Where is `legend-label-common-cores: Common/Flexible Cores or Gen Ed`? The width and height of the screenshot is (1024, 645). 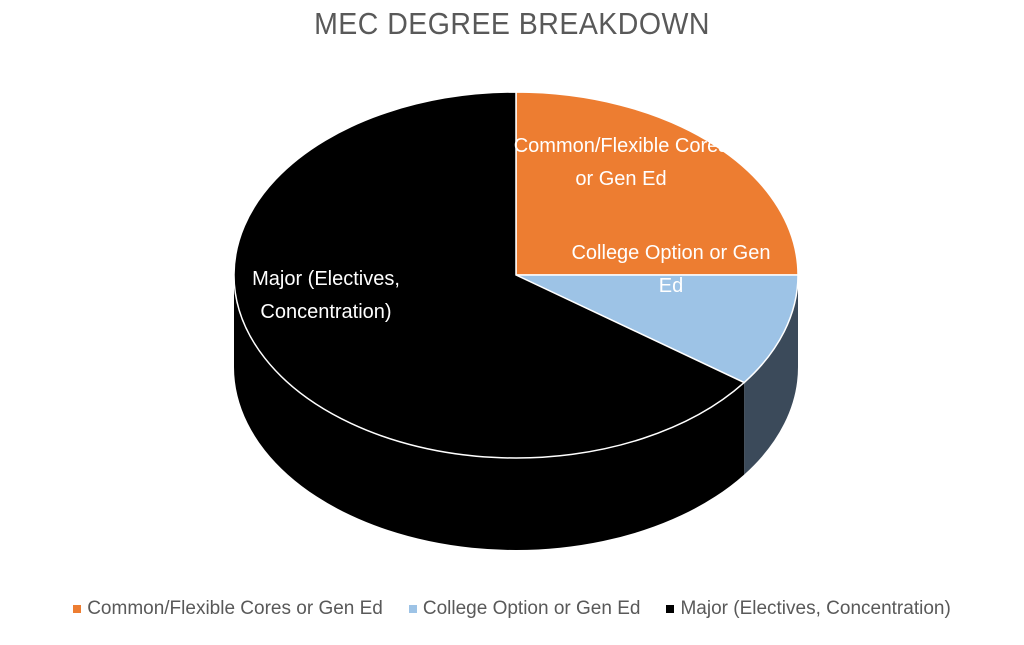
legend-label-common-cores: Common/Flexible Cores or Gen Ed is located at coordinates (235, 608).